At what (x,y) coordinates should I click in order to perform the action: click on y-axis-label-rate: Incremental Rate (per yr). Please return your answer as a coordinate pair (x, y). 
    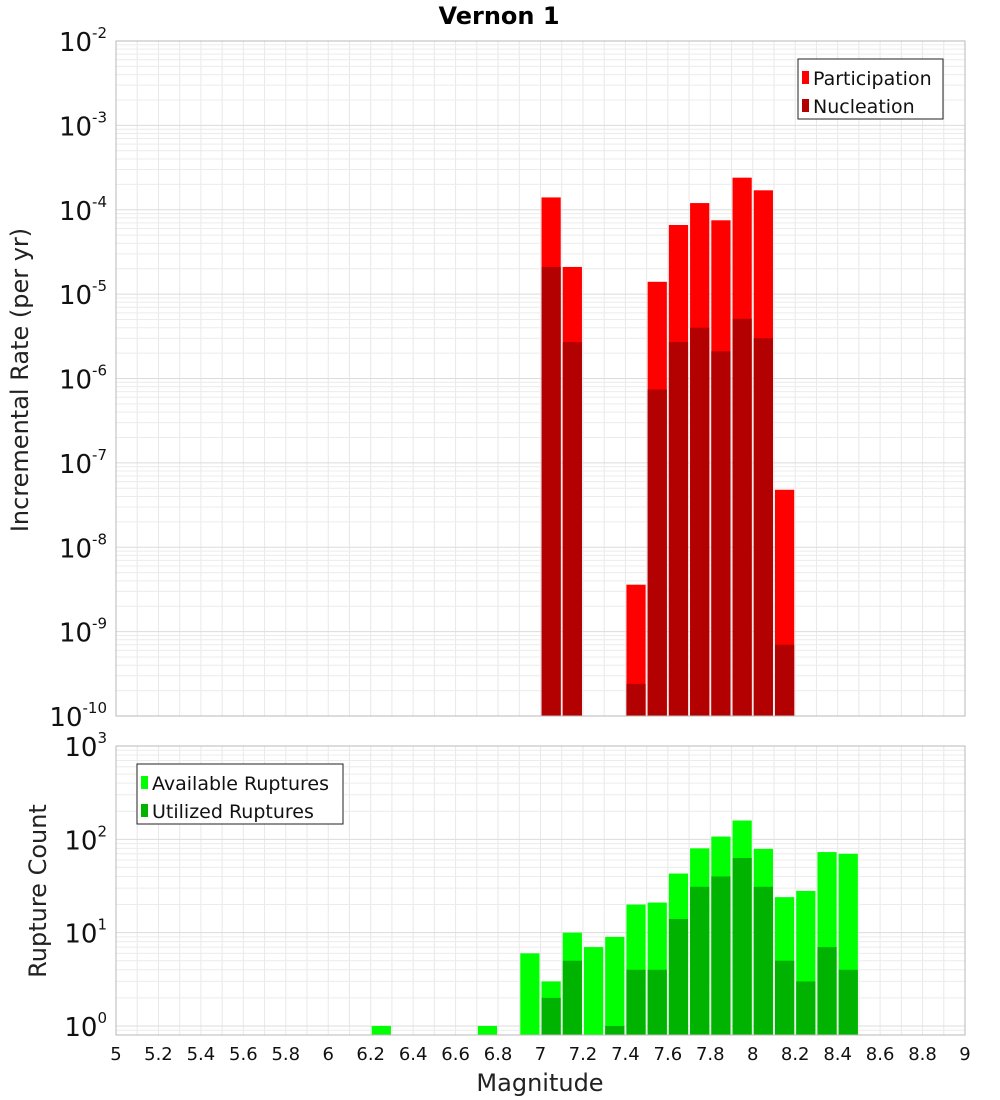
    Looking at the image, I should click on (20, 380).